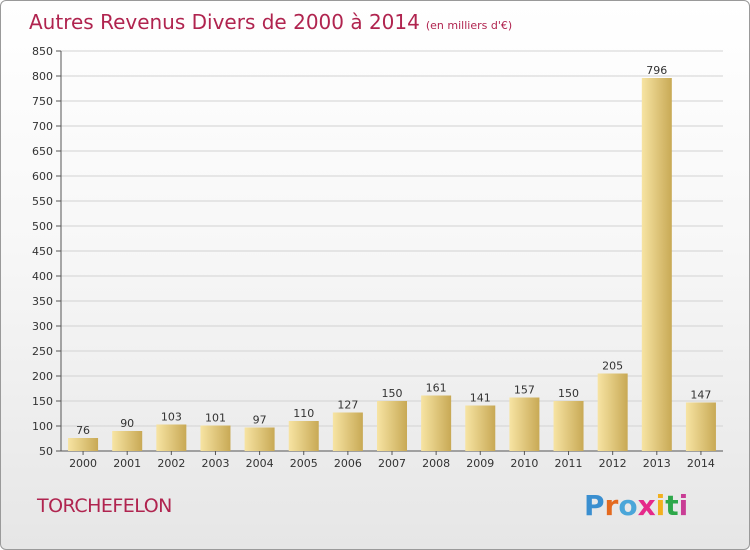 This screenshot has width=750, height=550. I want to click on y-tick-label: 100, so click(42, 426).